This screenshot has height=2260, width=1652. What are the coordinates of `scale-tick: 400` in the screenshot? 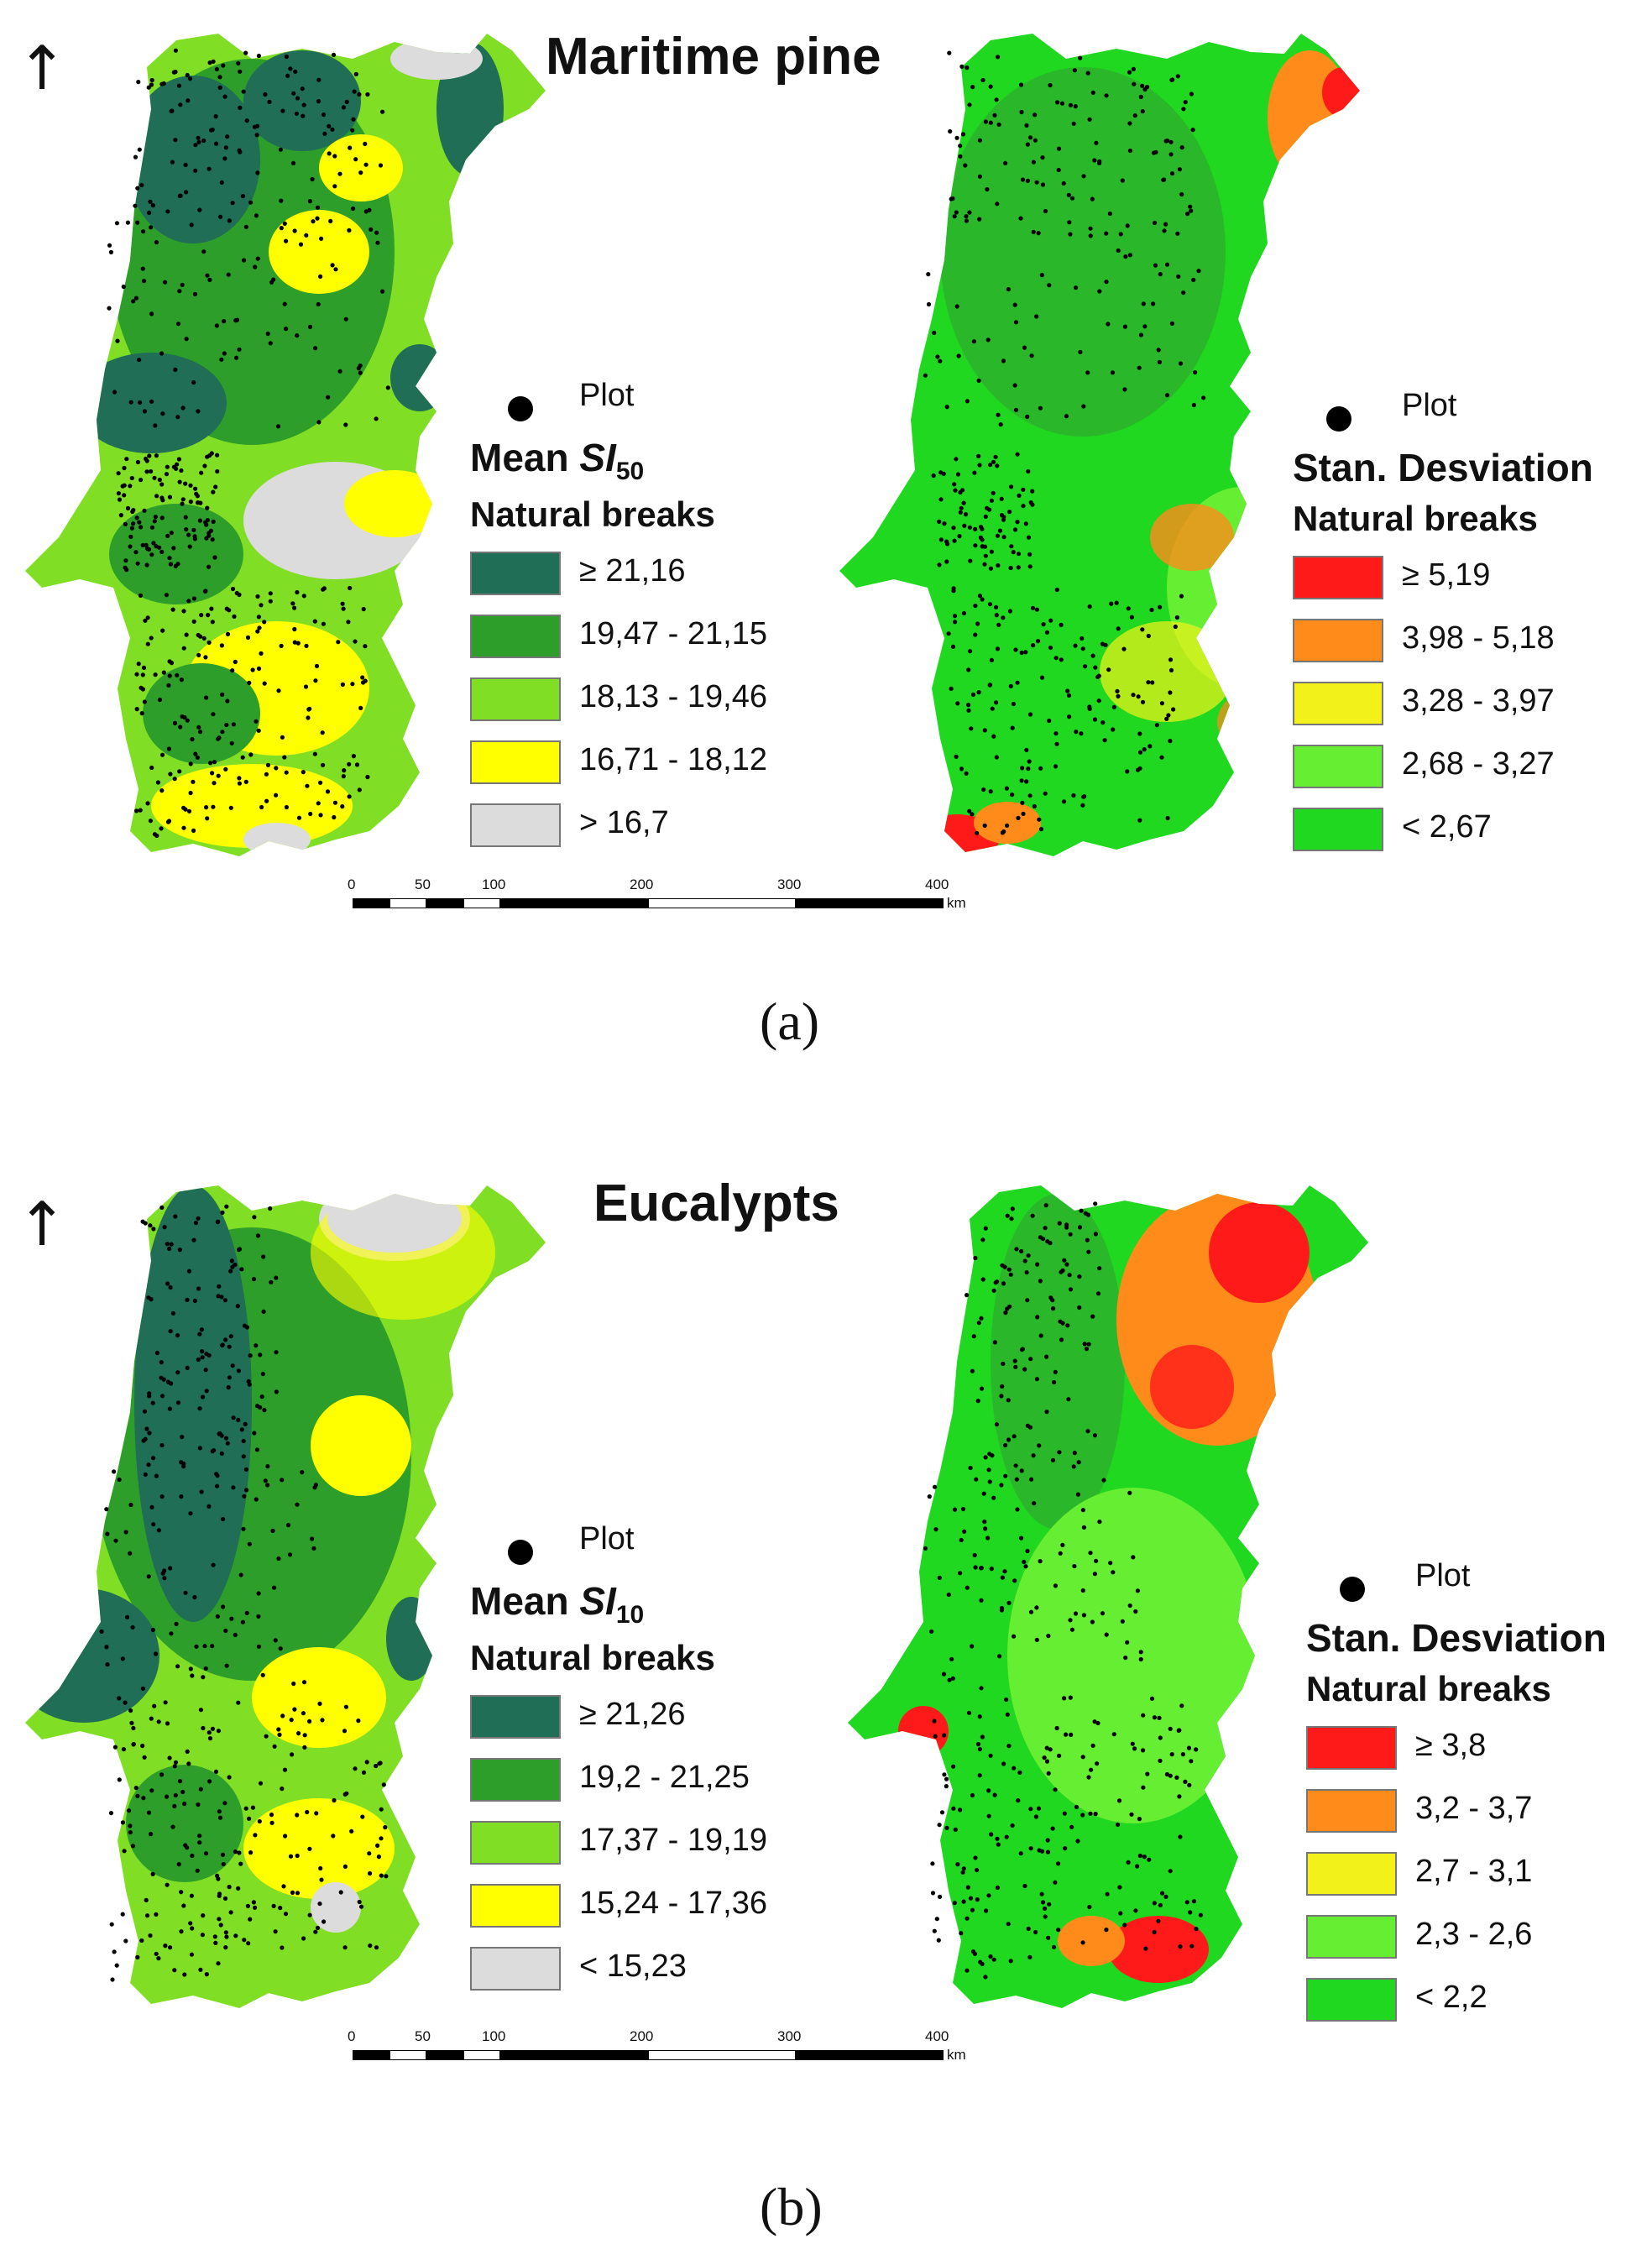 It's located at (937, 2036).